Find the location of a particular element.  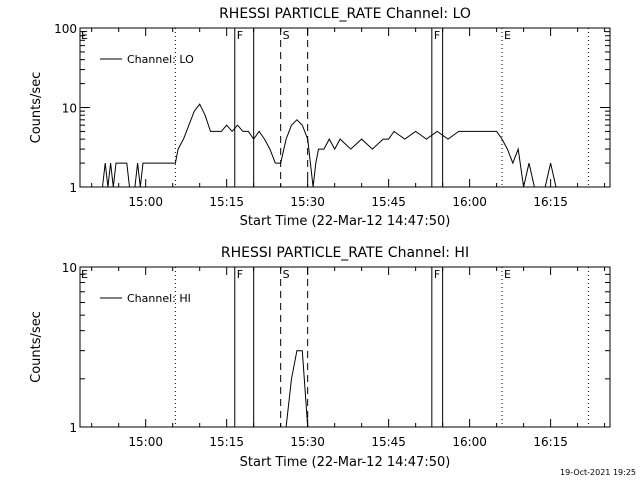

legend-label: Channel: HI is located at coordinates (159, 298).